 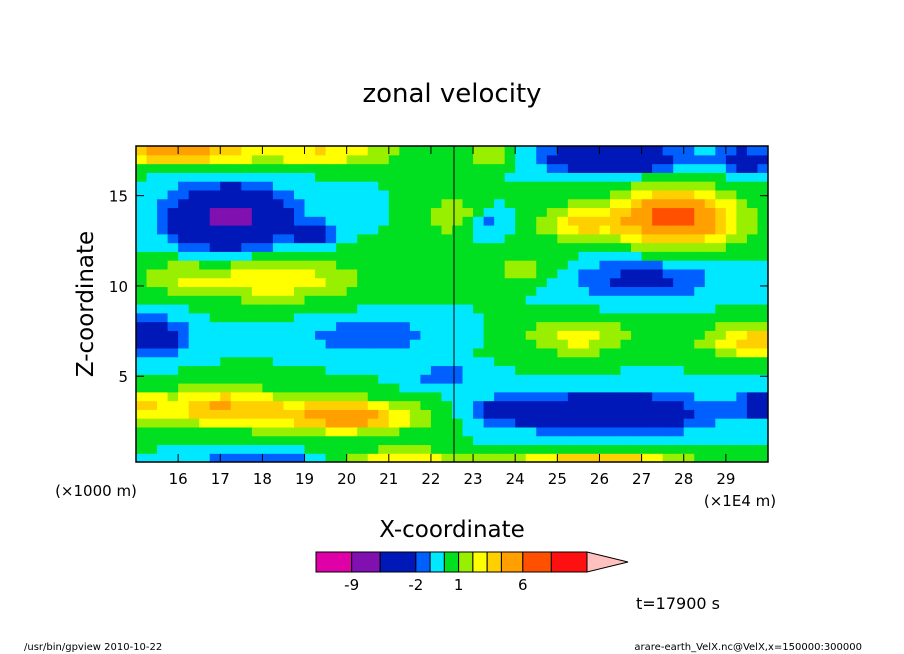 What do you see at coordinates (515, 479) in the screenshot?
I see `x-tick-label: 24` at bounding box center [515, 479].